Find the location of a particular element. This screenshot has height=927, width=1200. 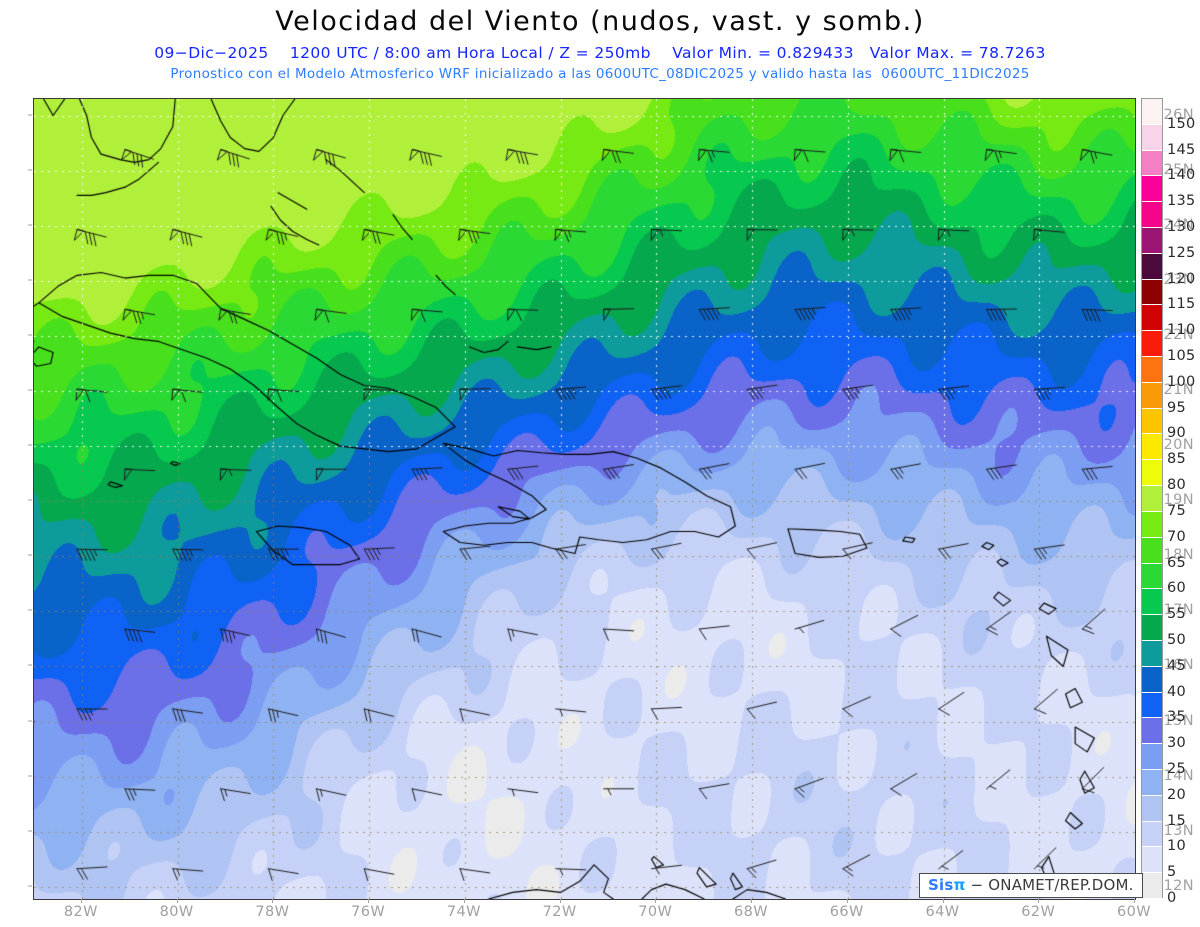

lat-tick-label: 15N is located at coordinates (1178, 720).